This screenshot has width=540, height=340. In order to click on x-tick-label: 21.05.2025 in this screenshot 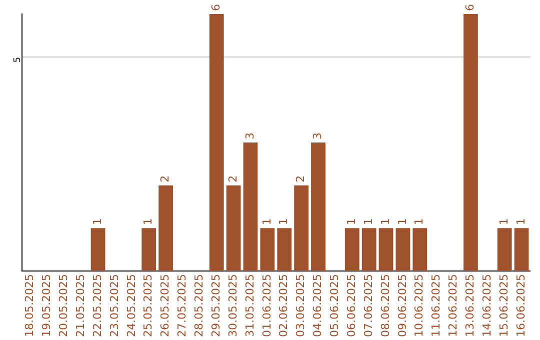, I will do `click(80, 306)`.